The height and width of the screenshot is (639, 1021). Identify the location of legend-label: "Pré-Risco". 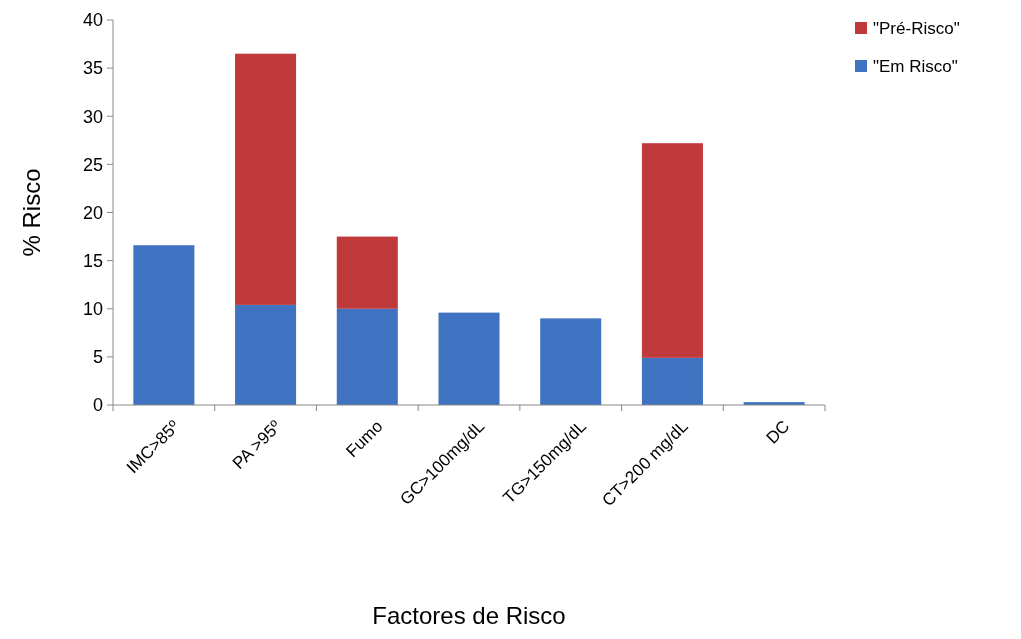
(916, 28).